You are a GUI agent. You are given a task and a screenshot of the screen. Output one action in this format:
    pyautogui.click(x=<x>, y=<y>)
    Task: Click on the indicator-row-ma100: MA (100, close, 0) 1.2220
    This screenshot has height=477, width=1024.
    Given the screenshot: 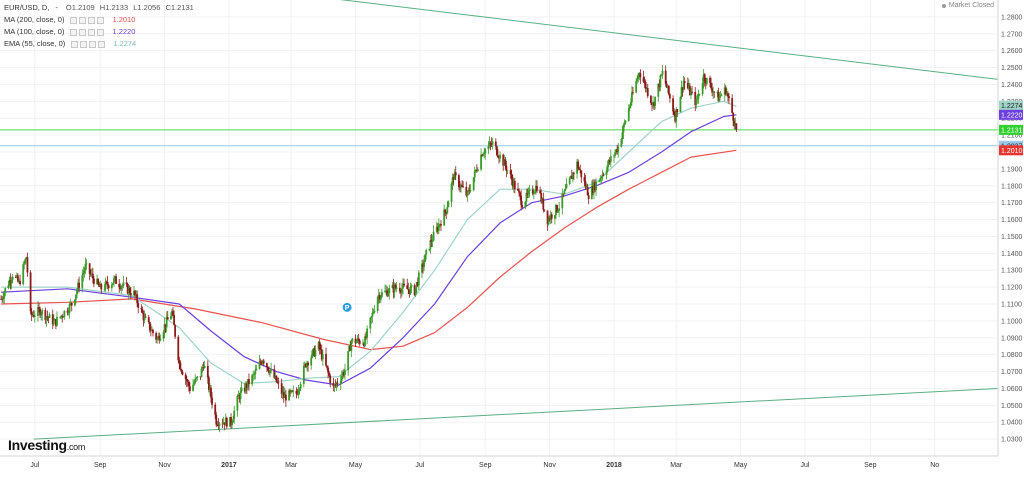 What is the action you would take?
    pyautogui.click(x=100, y=32)
    